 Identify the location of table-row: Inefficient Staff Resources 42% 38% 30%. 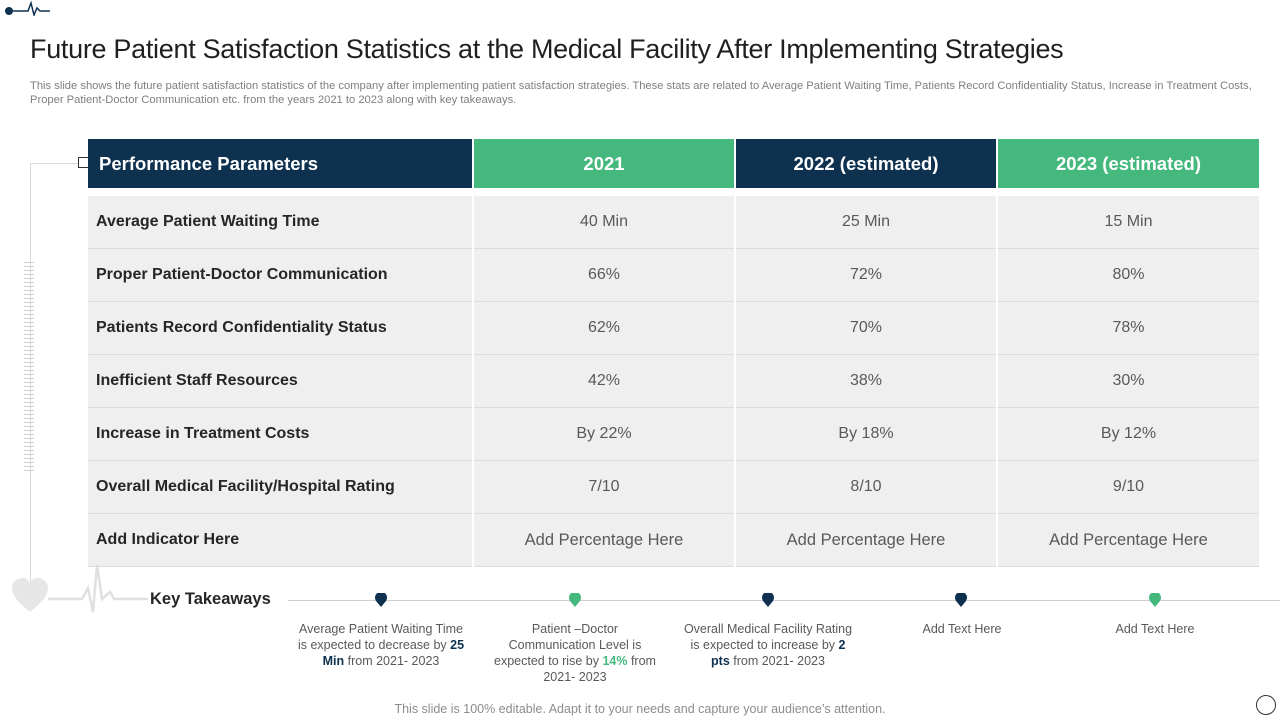
(673, 381).